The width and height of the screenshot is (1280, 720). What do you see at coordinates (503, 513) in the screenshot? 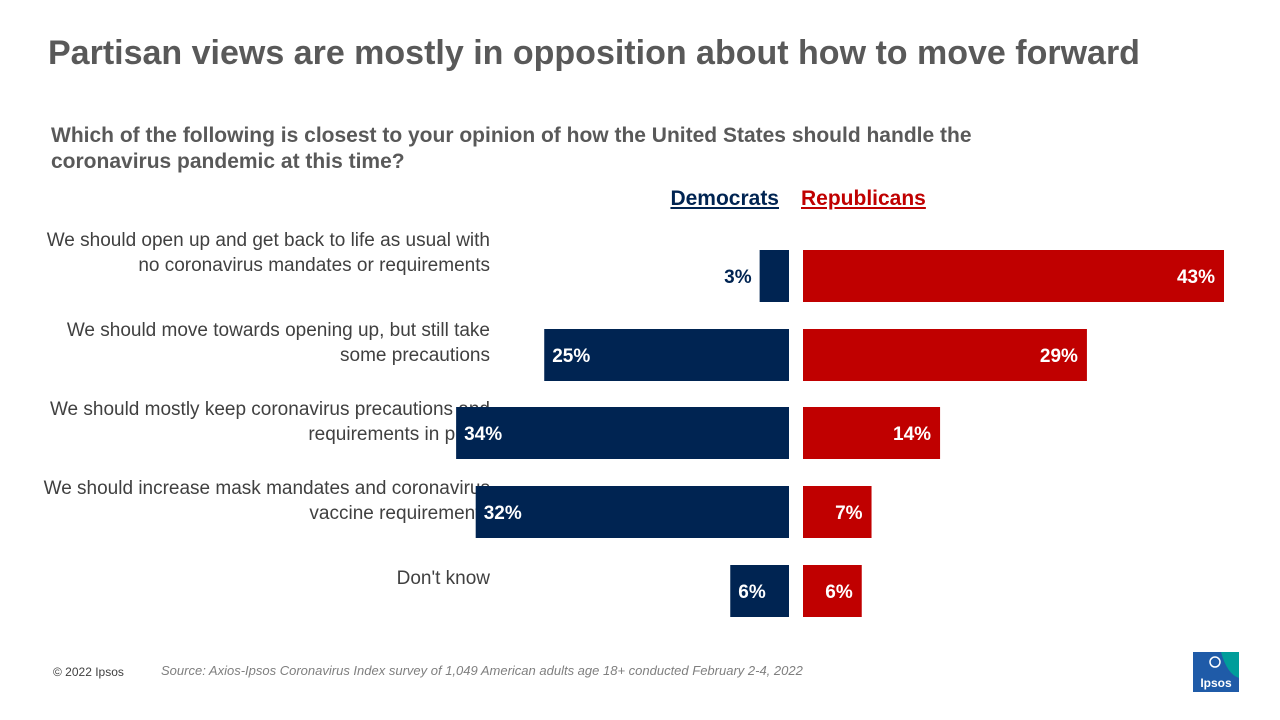
I see `data-label-democrats: 32%` at bounding box center [503, 513].